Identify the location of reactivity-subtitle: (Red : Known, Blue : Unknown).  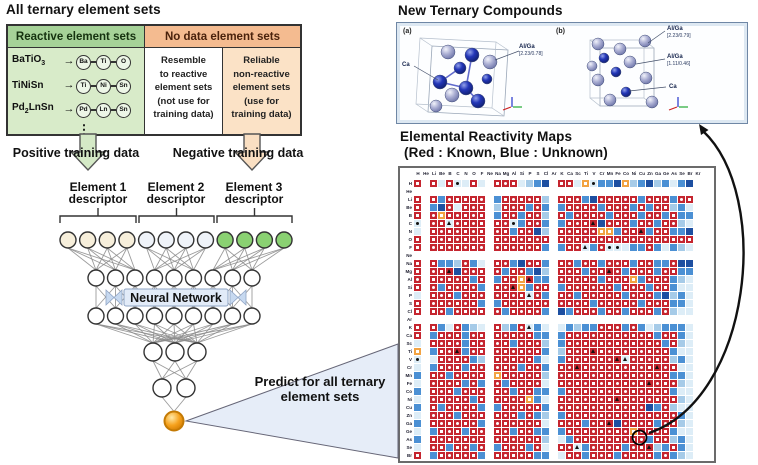
(506, 152).